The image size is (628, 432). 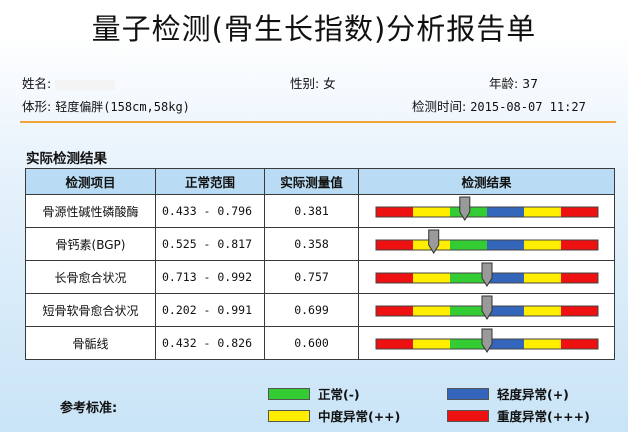 What do you see at coordinates (90, 343) in the screenshot?
I see `row-item: 骨骺线` at bounding box center [90, 343].